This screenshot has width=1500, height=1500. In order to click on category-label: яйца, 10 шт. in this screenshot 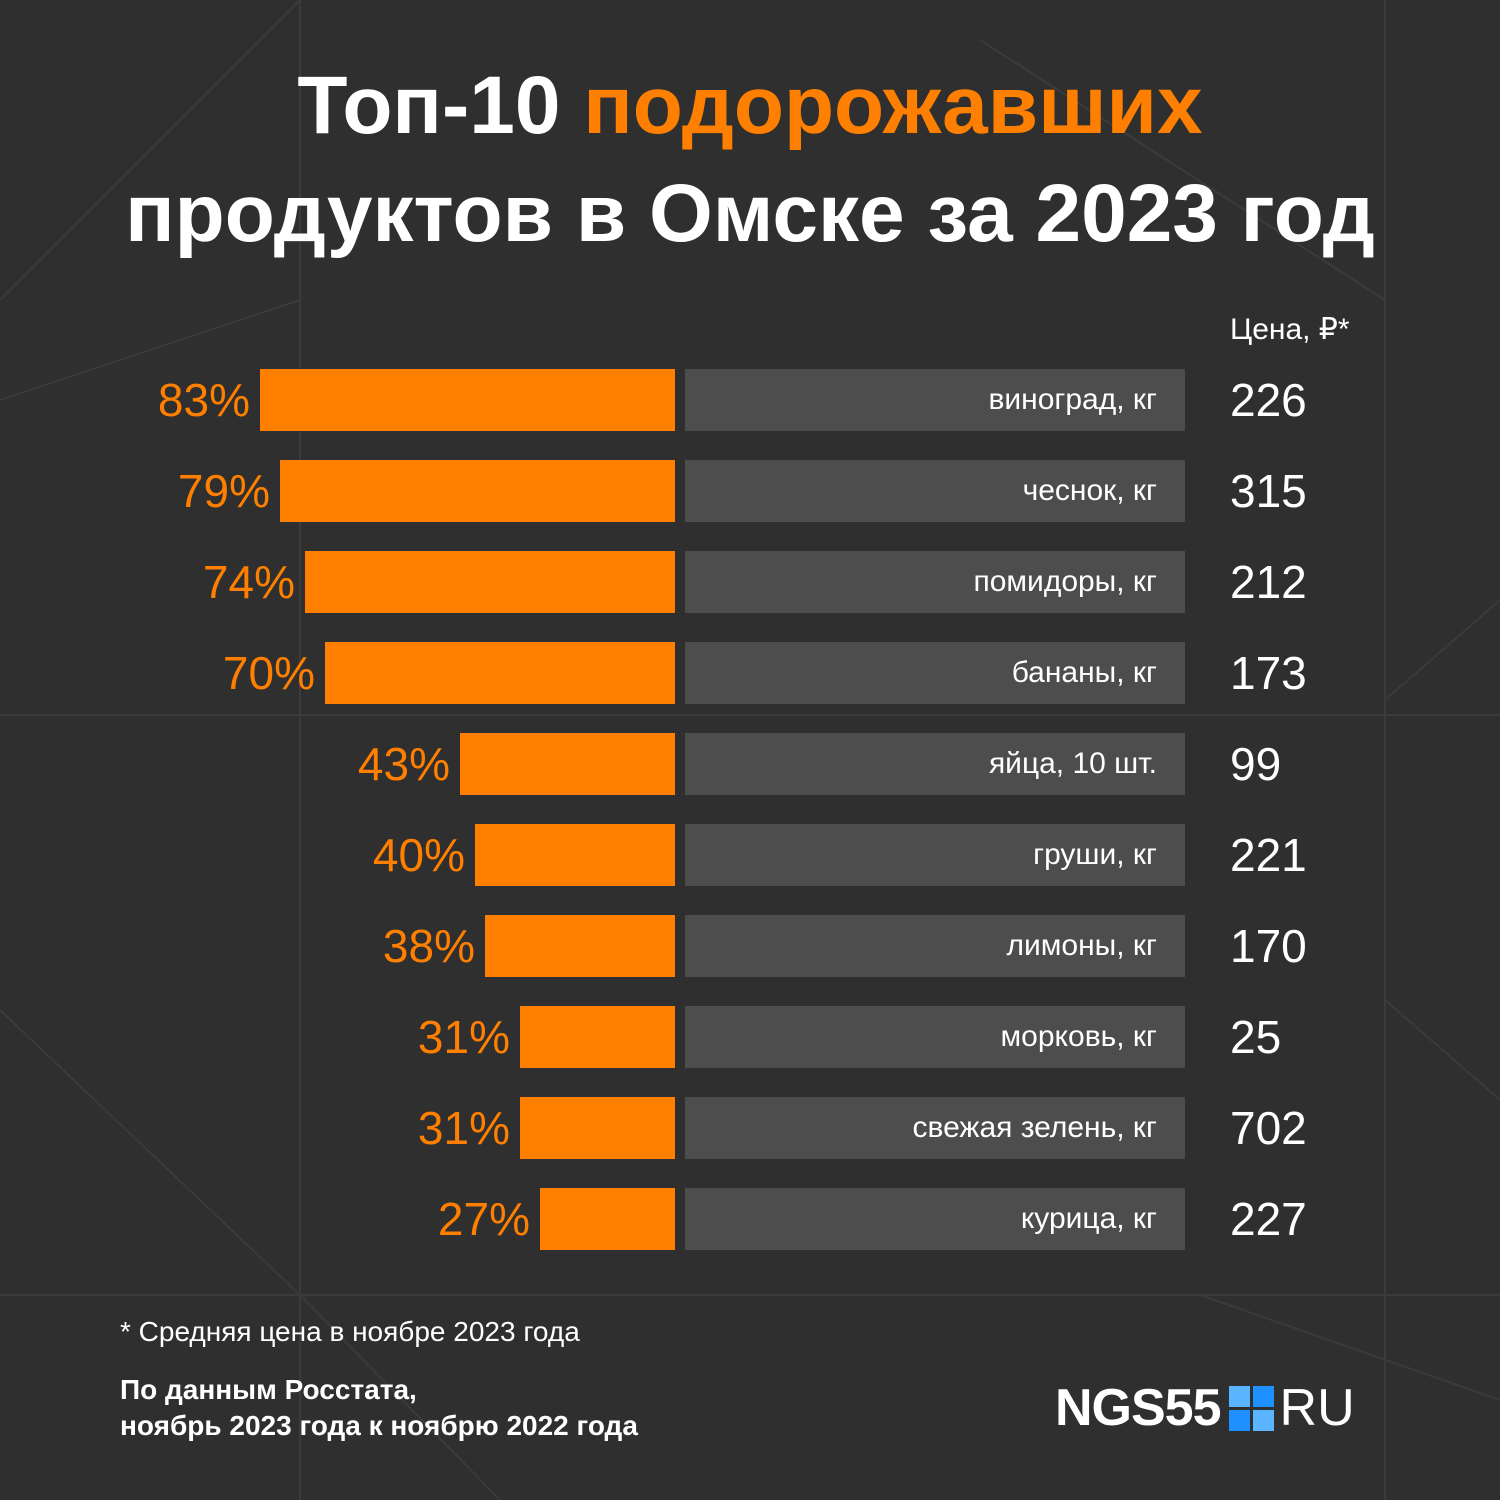, I will do `click(1072, 763)`.